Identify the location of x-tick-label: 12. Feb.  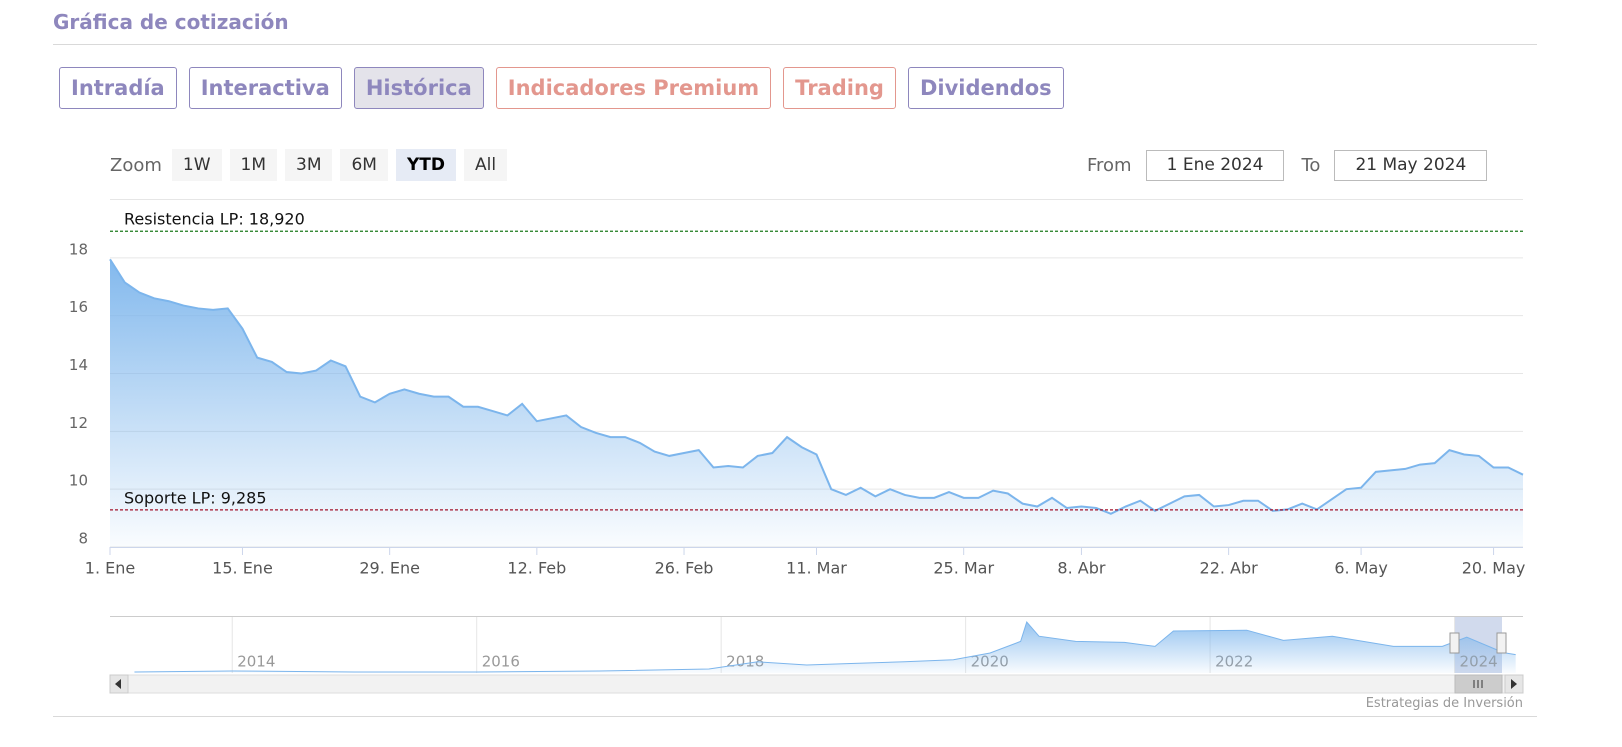
(536, 568).